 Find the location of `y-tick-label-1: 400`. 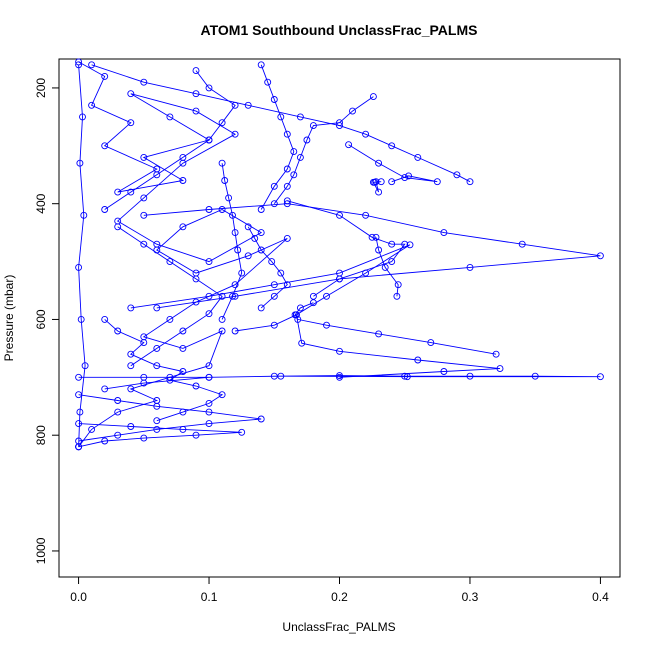

y-tick-label-1: 400 is located at coordinates (41, 203).